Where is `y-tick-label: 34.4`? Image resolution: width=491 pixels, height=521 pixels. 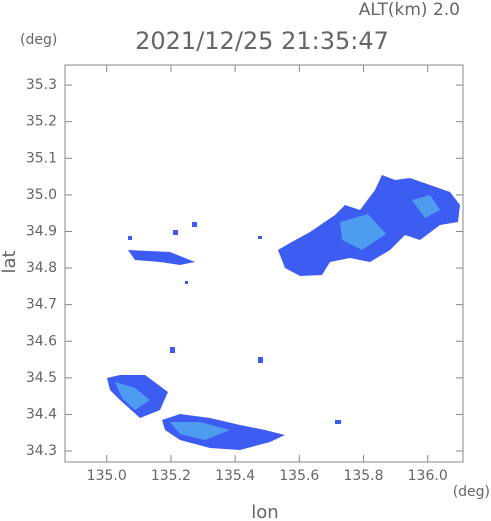 y-tick-label: 34.4 is located at coordinates (41, 414).